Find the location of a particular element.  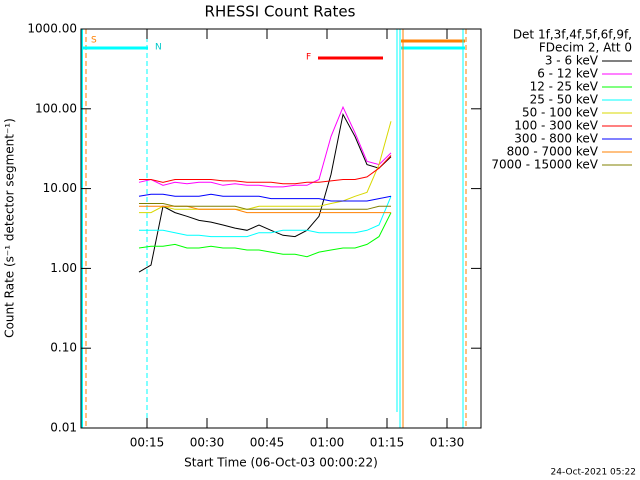

y-tick-label: 1000.00 is located at coordinates (52, 29).